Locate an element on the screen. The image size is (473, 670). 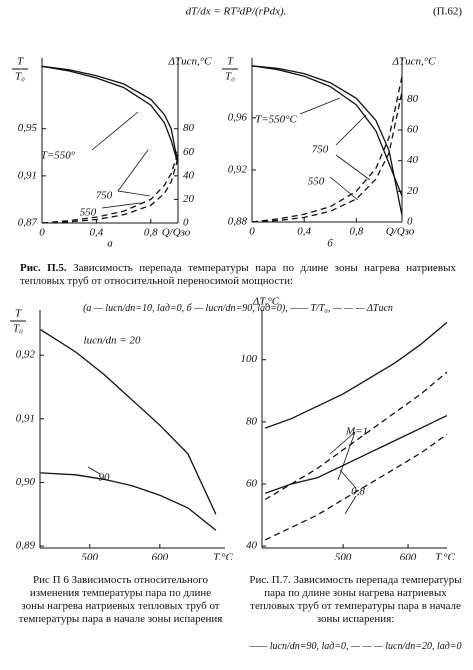
y-tick-label: 0,95 is located at coordinates (28, 128).